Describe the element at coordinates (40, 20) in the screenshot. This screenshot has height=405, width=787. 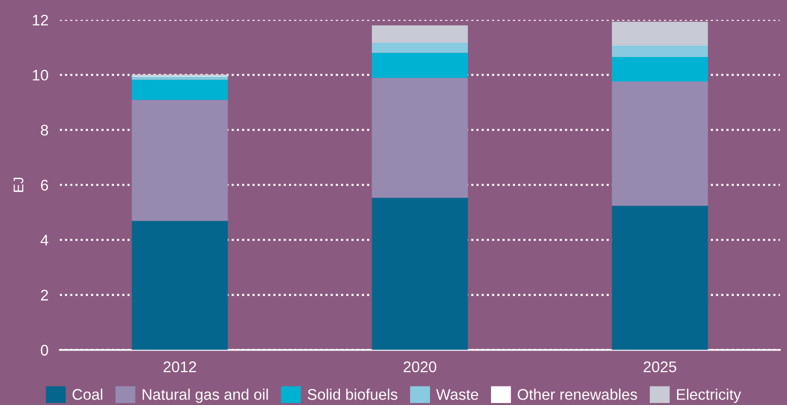
I see `y-tick-label: 12` at that location.